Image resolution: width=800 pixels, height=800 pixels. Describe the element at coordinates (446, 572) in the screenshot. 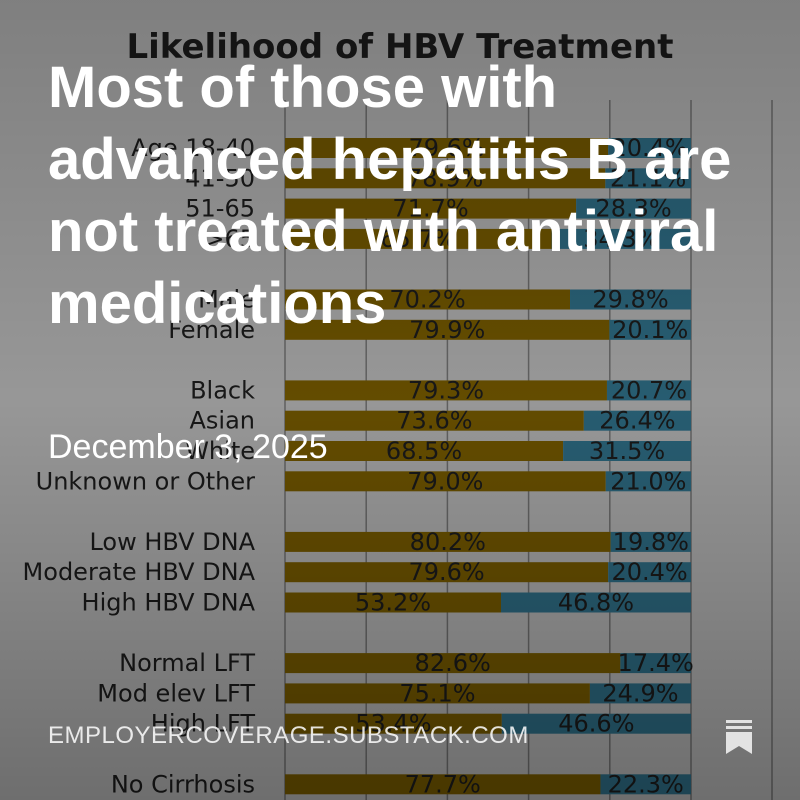

I see `bar-label-treated: 79.6%` at that location.